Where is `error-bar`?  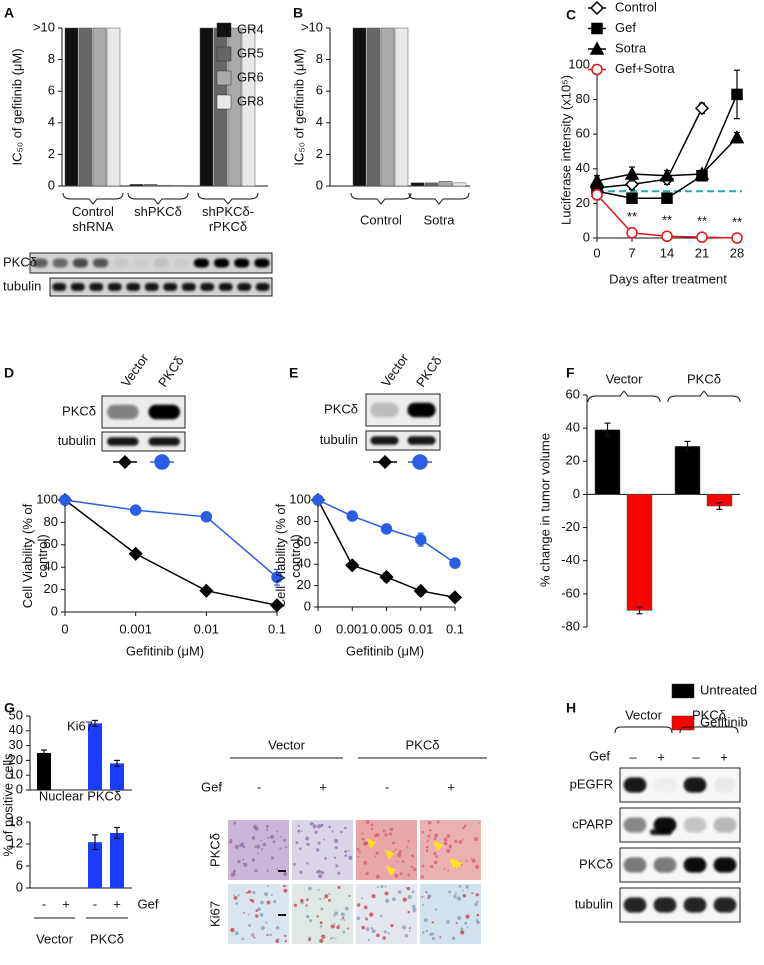 error-bar is located at coordinates (117, 763).